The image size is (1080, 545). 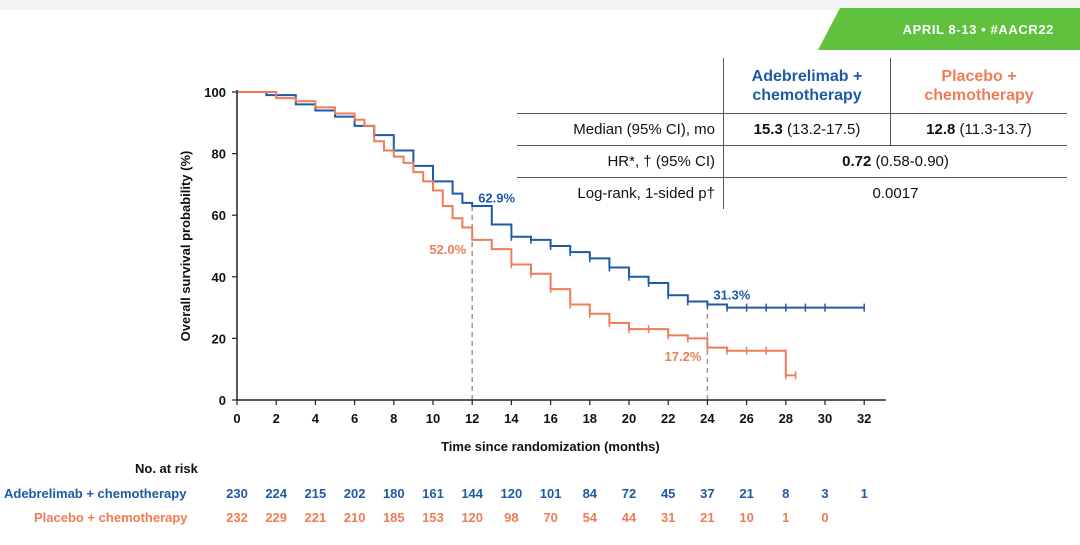 What do you see at coordinates (354, 493) in the screenshot?
I see `risk-value-adebrelimab: 202` at bounding box center [354, 493].